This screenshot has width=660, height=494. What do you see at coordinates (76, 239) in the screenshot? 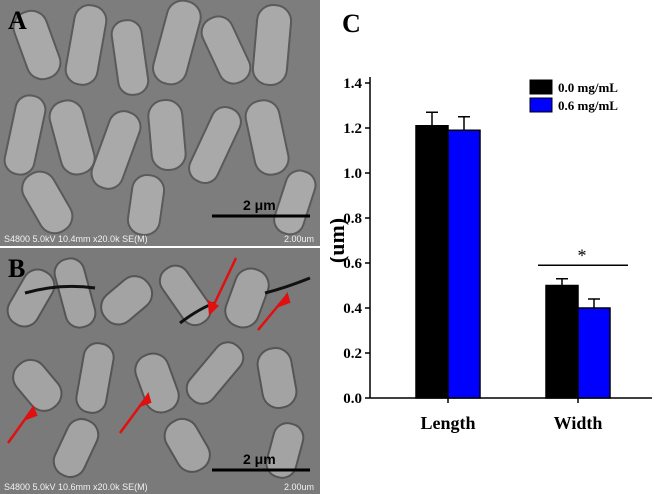
I see `sem-info-left-a: S4800 5.0kV 10.4mm x20.0k SE(M)` at bounding box center [76, 239].